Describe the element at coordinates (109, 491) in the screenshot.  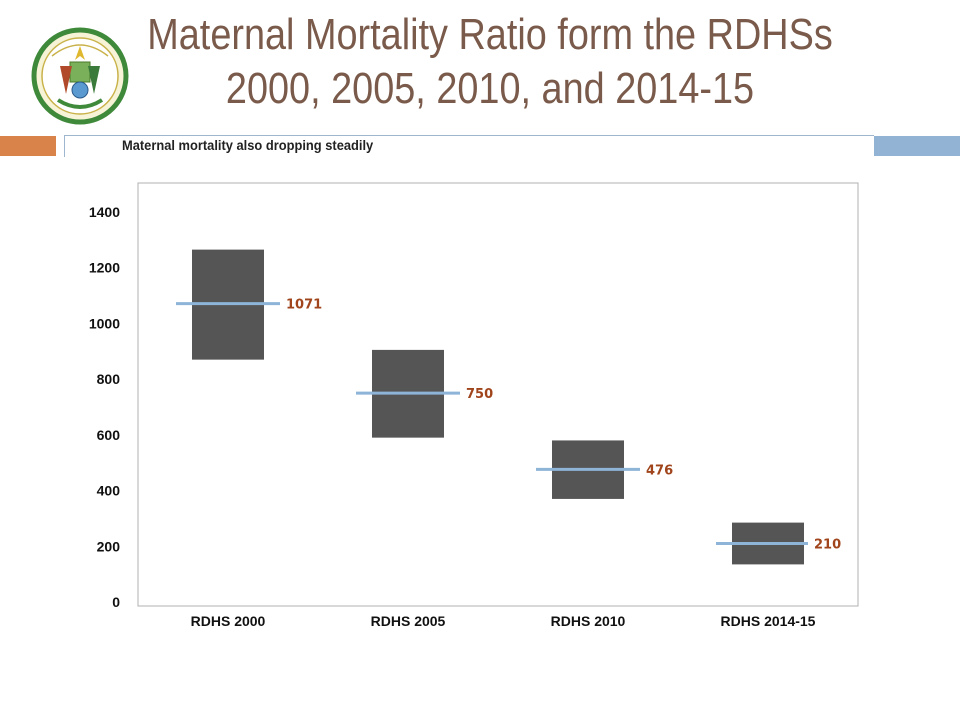
I see `y-tick-label: 400` at that location.